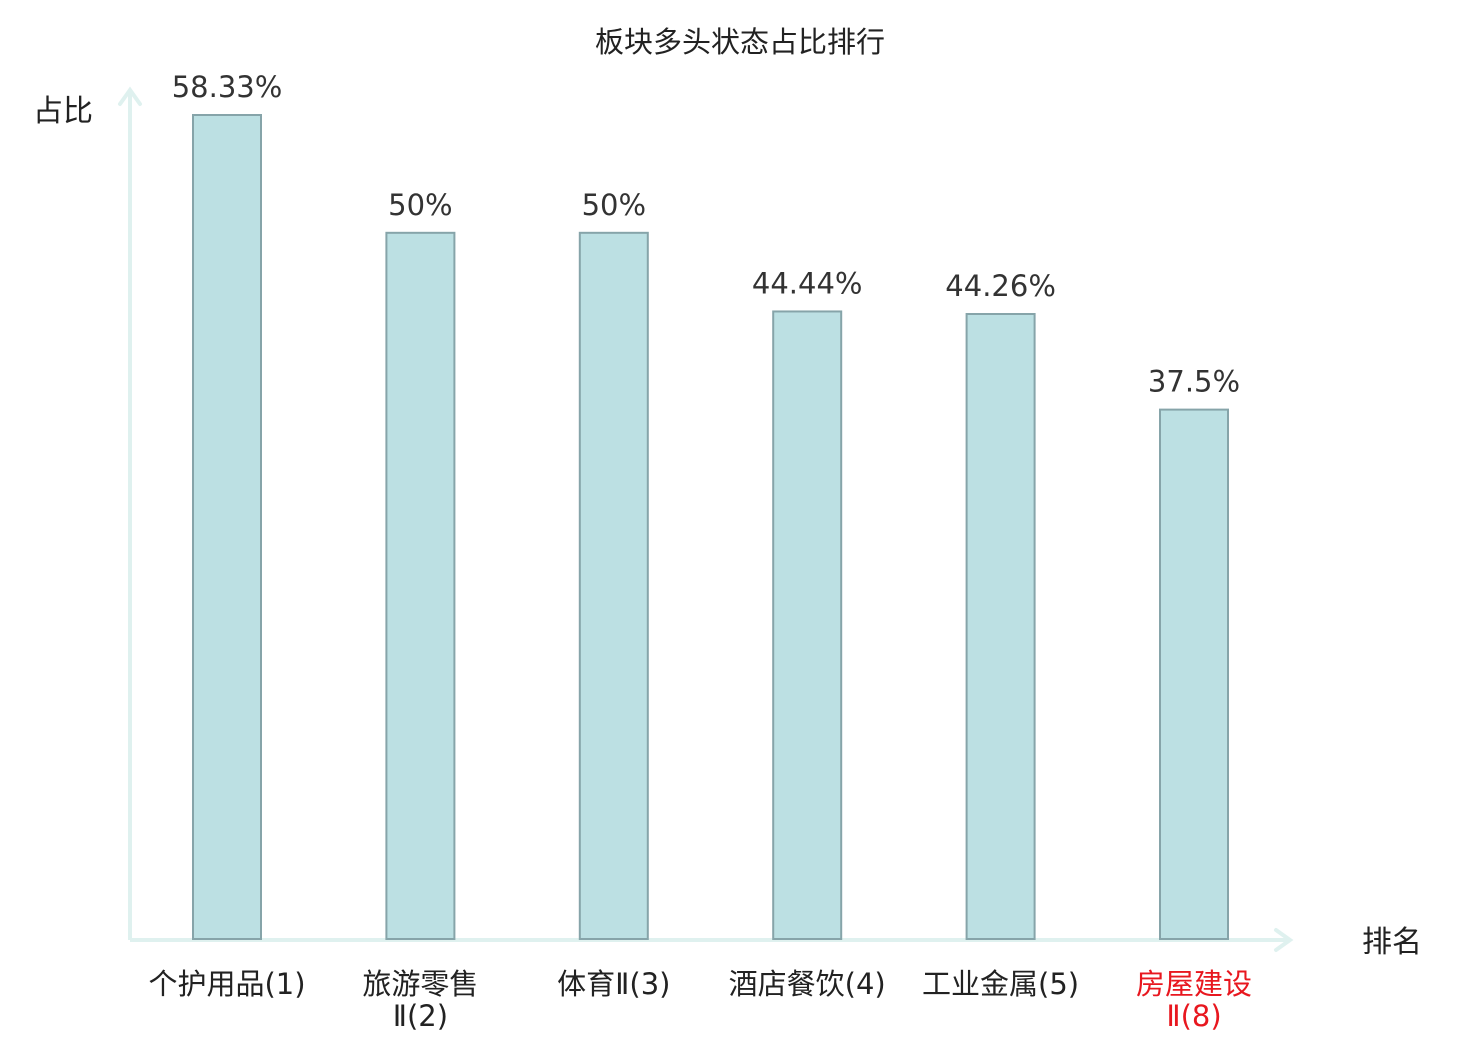  I want to click on chart-title: 板块多头状态占比排行, so click(740, 42).